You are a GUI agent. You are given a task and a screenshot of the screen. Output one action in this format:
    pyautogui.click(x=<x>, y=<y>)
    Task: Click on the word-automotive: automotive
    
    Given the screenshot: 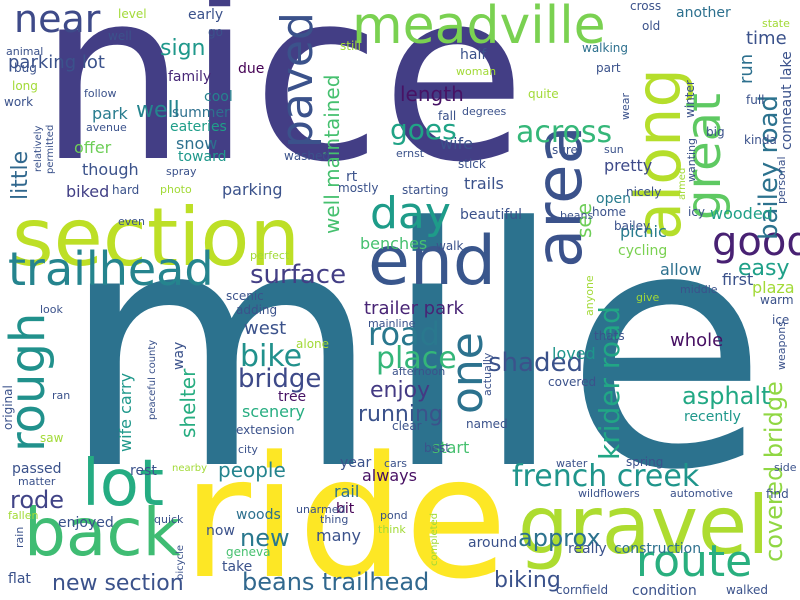 What is the action you would take?
    pyautogui.click(x=701, y=493)
    